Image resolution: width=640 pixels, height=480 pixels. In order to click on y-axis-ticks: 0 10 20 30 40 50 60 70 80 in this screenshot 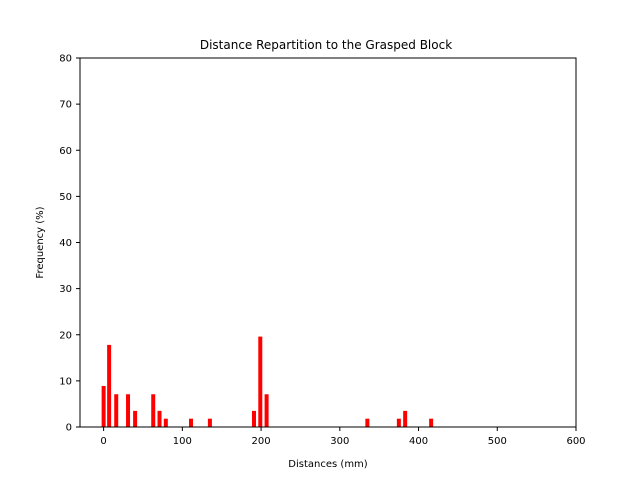, I will do `click(69, 244)`.